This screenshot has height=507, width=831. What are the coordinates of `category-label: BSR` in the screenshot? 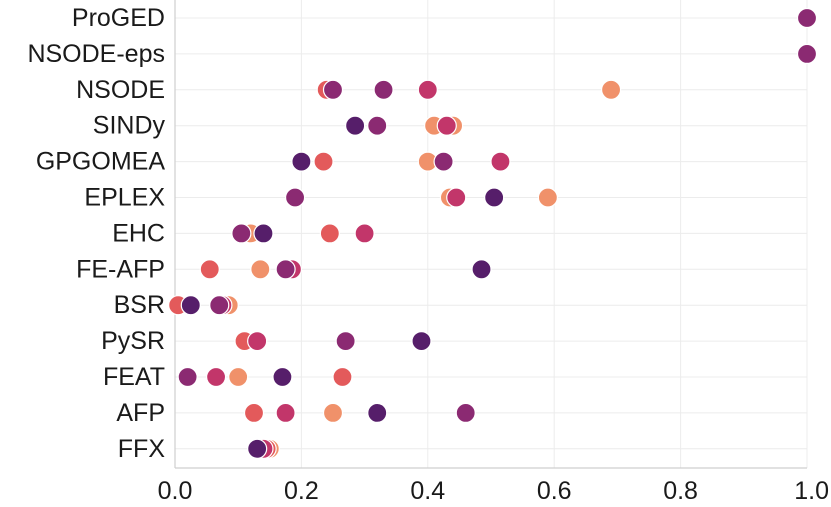 It's located at (139, 305).